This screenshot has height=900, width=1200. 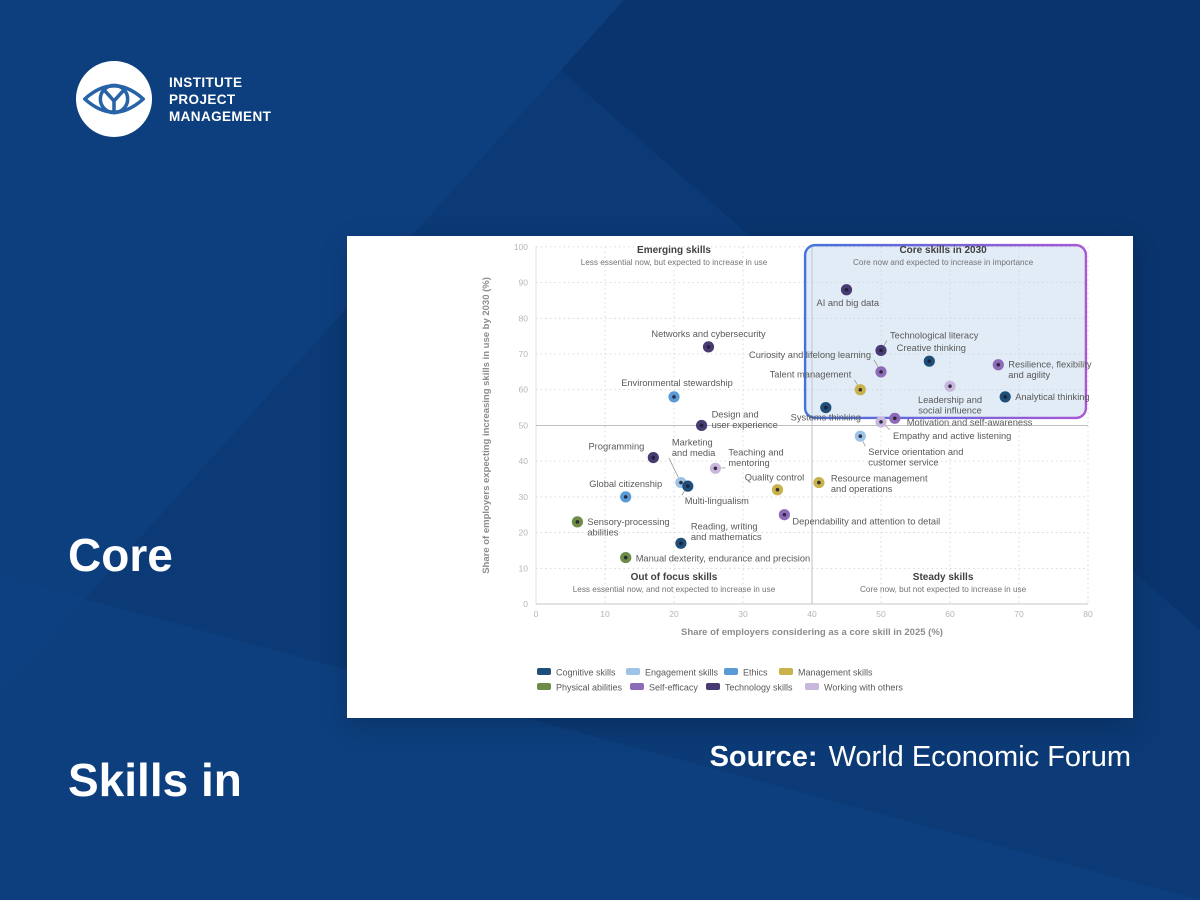 I want to click on svg-text: Networks and cybersecurity, so click(x=708, y=334).